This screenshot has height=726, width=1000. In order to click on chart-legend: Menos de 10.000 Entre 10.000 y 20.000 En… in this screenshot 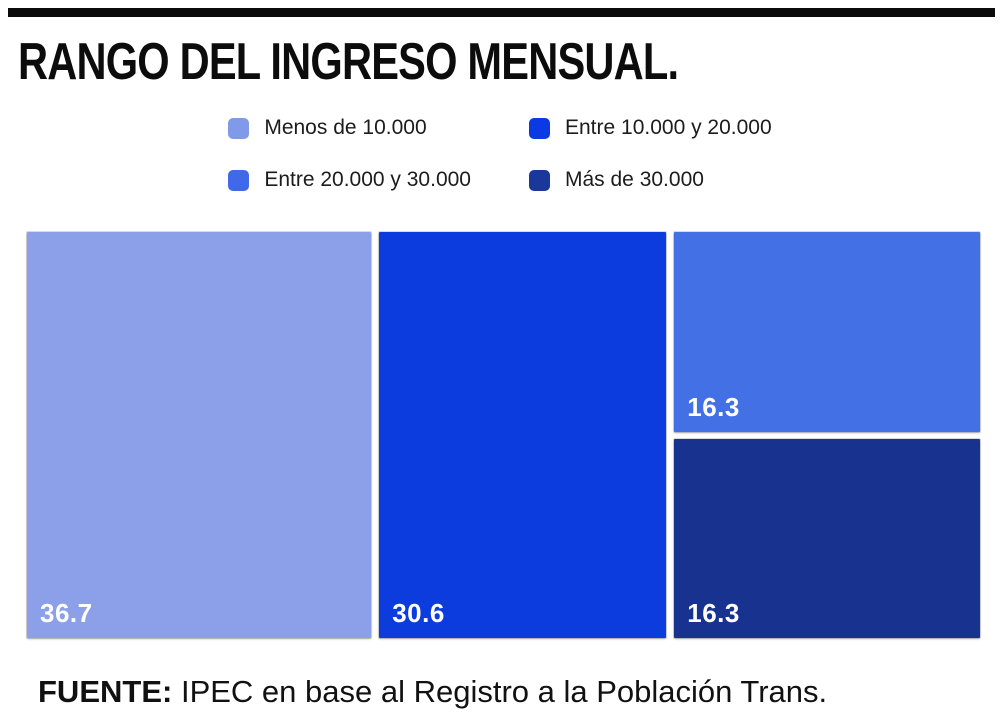, I will do `click(500, 154)`.